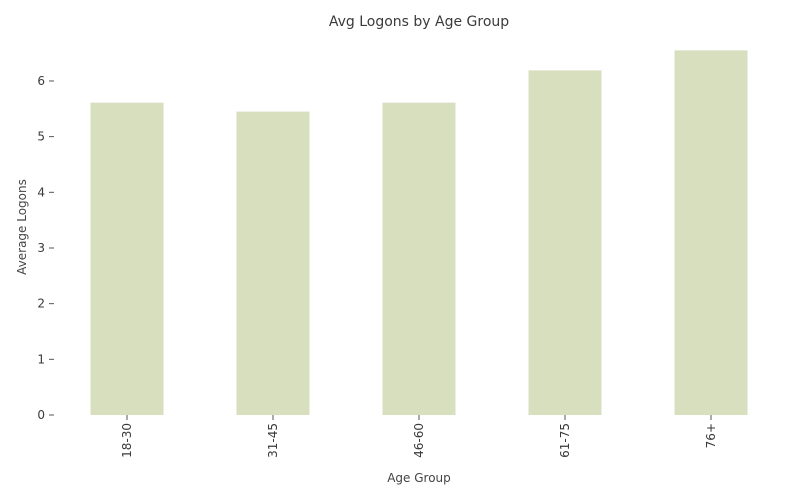 This screenshot has height=500, width=800. I want to click on chart-title: Avg Logons by Age Group, so click(419, 22).